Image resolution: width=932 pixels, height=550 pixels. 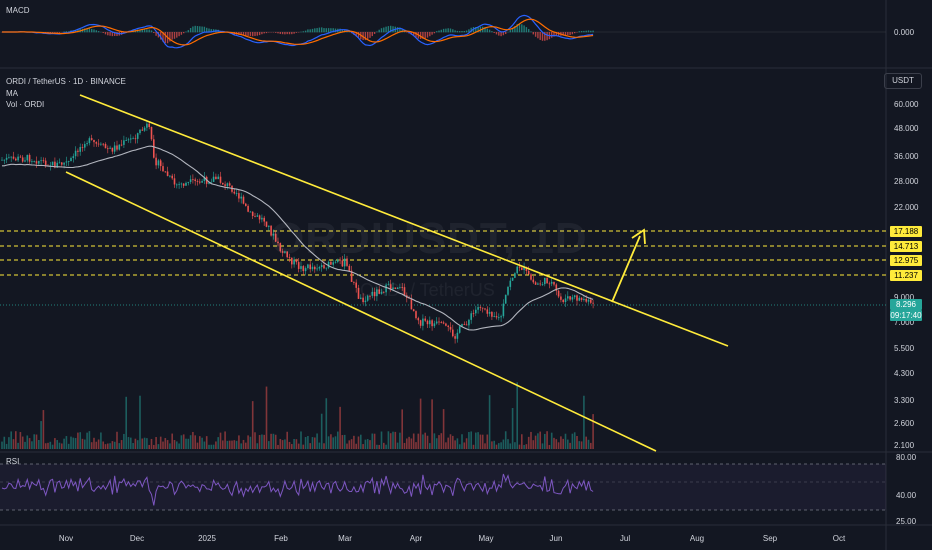 What do you see at coordinates (906, 231) in the screenshot?
I see `level-label-17188: 17.188` at bounding box center [906, 231].